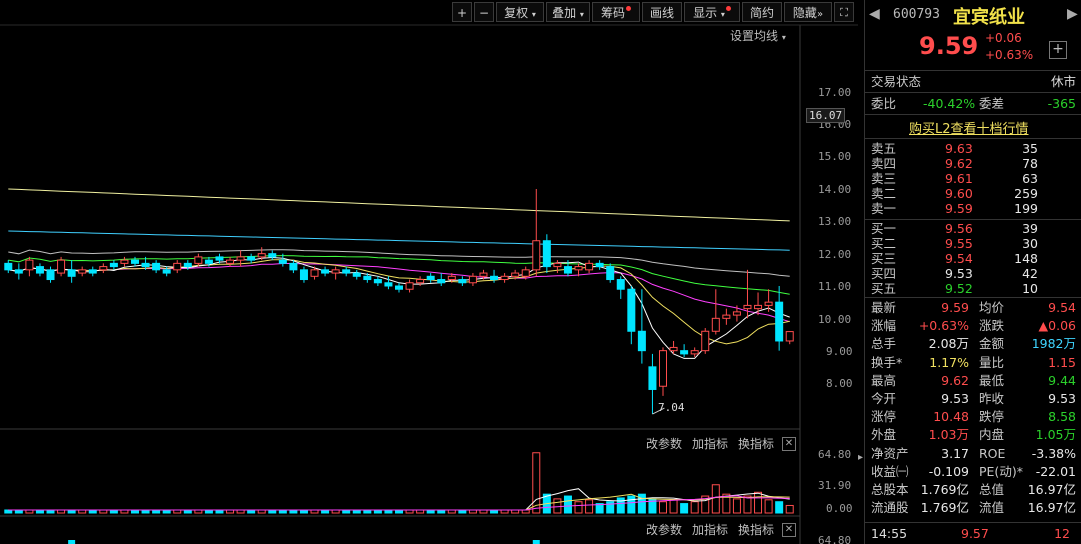 The image size is (1081, 544). I want to click on stat-label: 最新, so click(884, 307).